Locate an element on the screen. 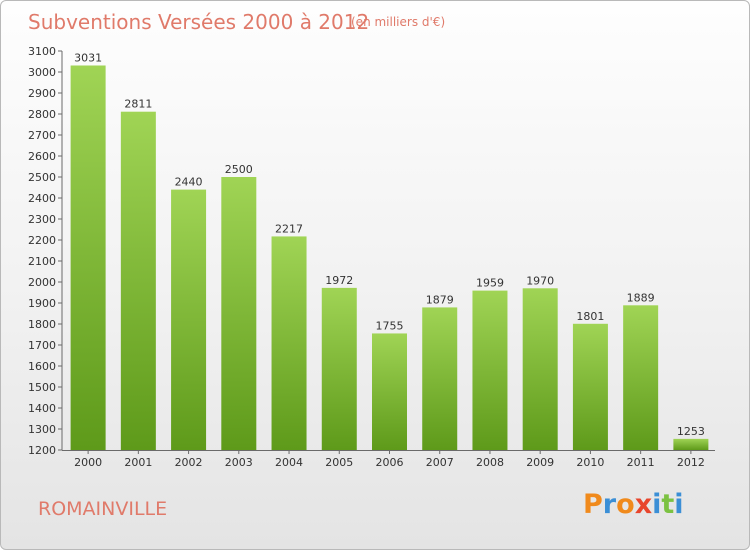 Image resolution: width=750 pixels, height=550 pixels. y-tick-label: 2200 is located at coordinates (42, 240).